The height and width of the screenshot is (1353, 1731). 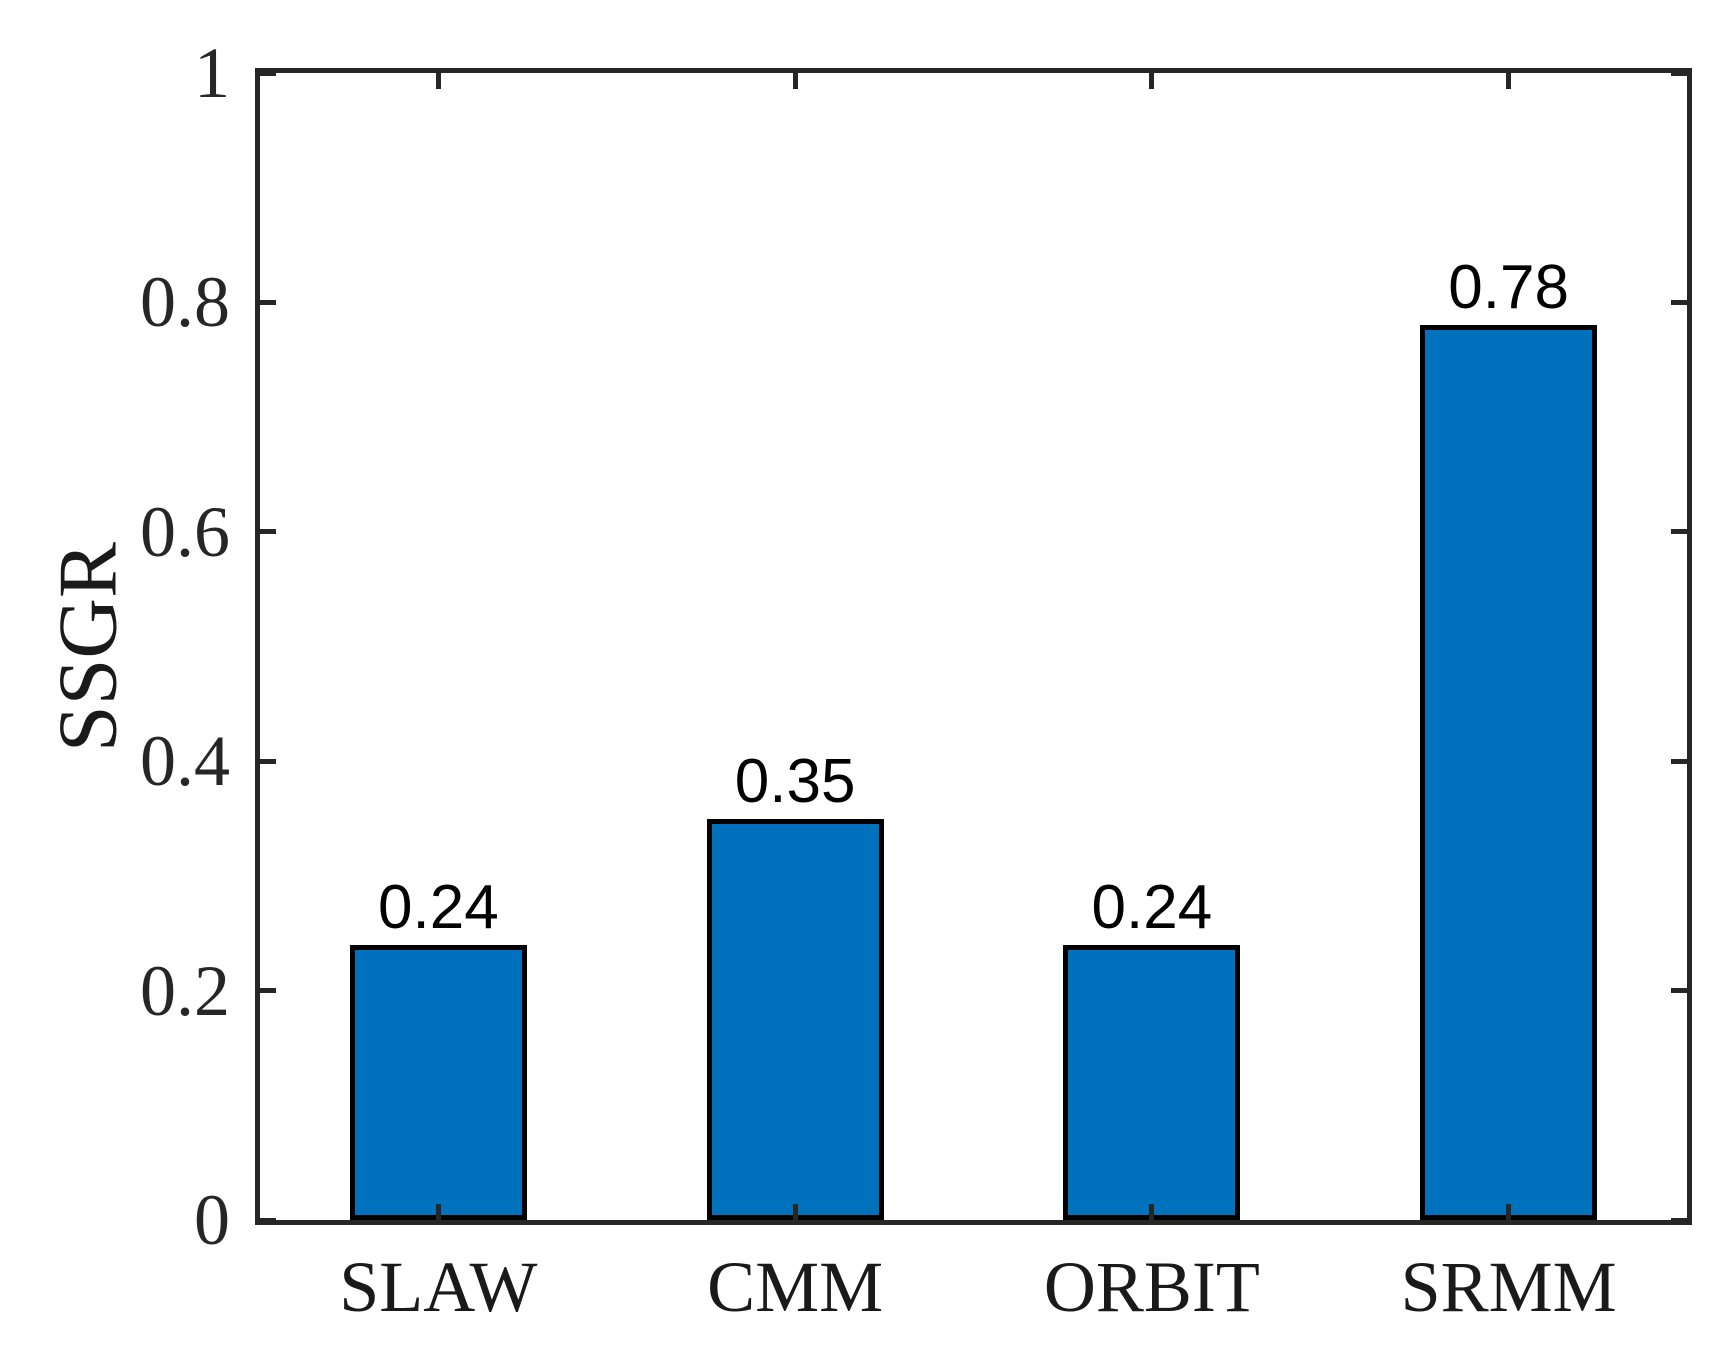 What do you see at coordinates (795, 1019) in the screenshot?
I see `bar-cmm` at bounding box center [795, 1019].